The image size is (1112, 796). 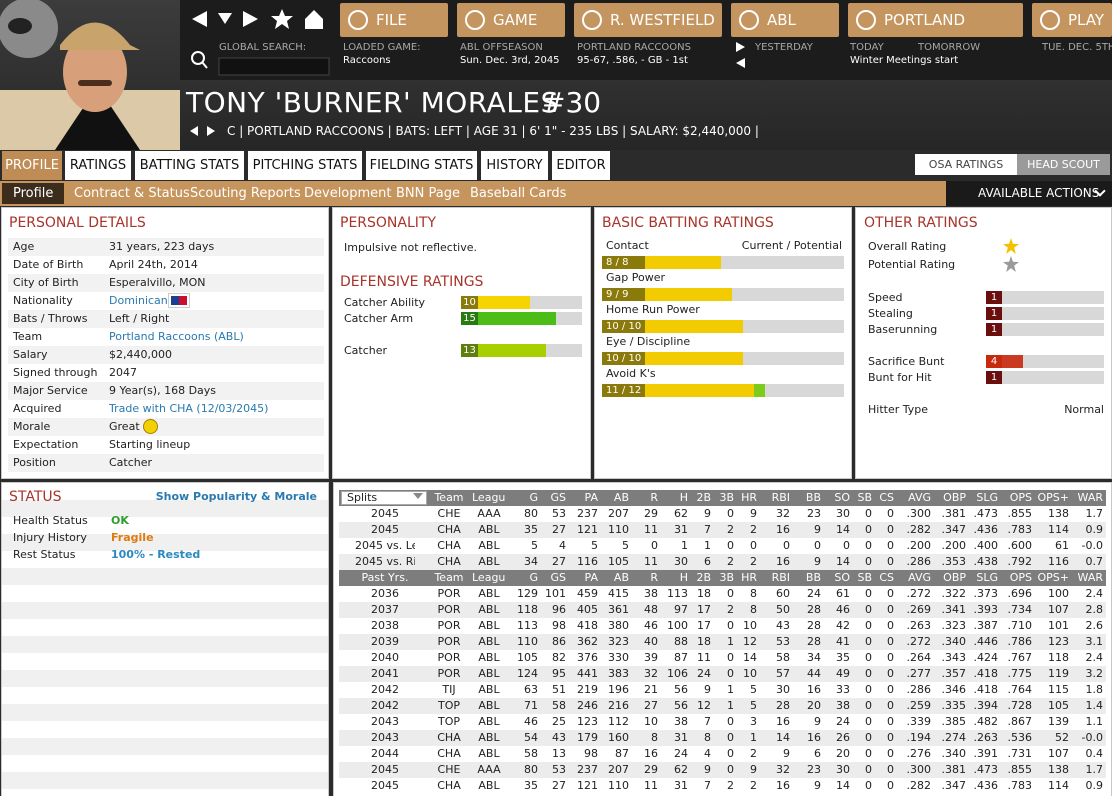 I want to click on next-player, so click(x=211, y=131).